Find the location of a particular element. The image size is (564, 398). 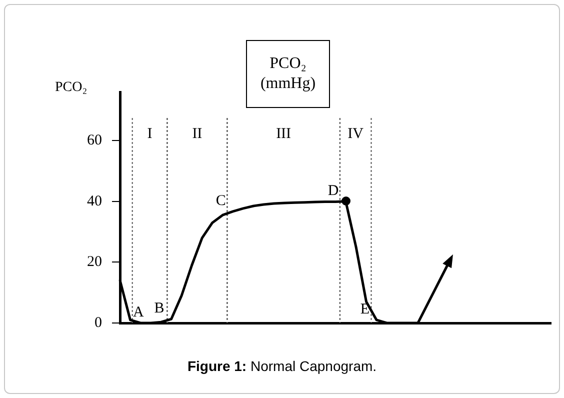

y-tick-label: 0 is located at coordinates (98, 322).